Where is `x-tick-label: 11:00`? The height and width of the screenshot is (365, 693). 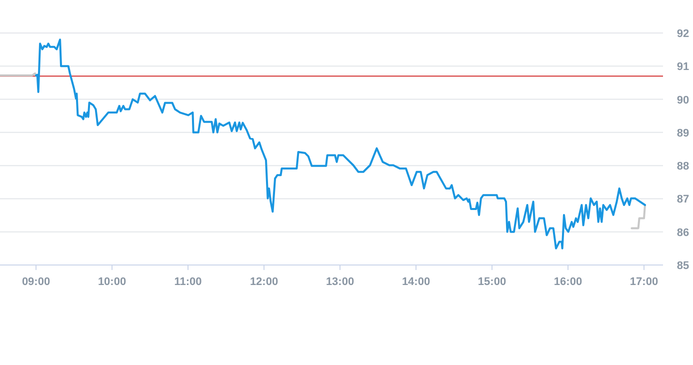 x-tick-label: 11:00 is located at coordinates (188, 282).